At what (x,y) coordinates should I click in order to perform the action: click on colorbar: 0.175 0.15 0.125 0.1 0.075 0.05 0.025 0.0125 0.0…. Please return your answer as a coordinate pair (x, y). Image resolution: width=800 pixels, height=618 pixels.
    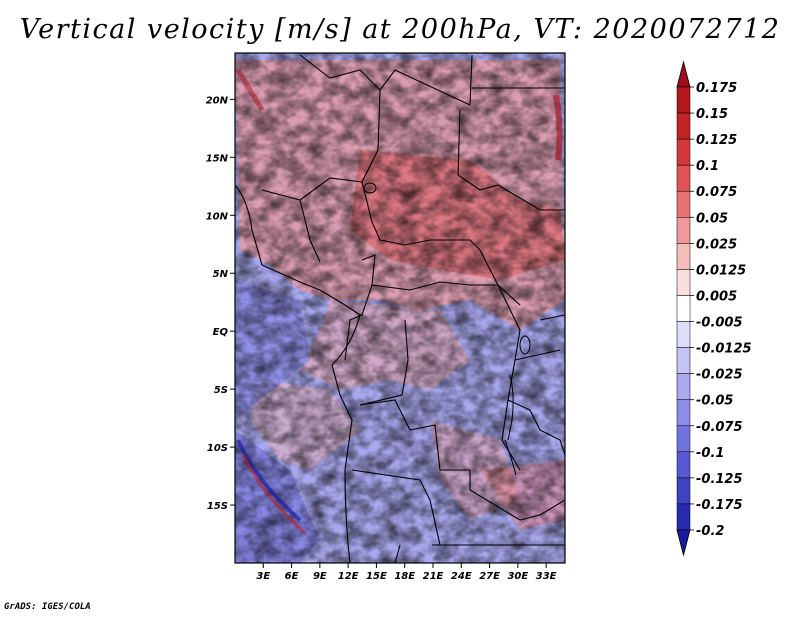
    Looking at the image, I should click on (714, 308).